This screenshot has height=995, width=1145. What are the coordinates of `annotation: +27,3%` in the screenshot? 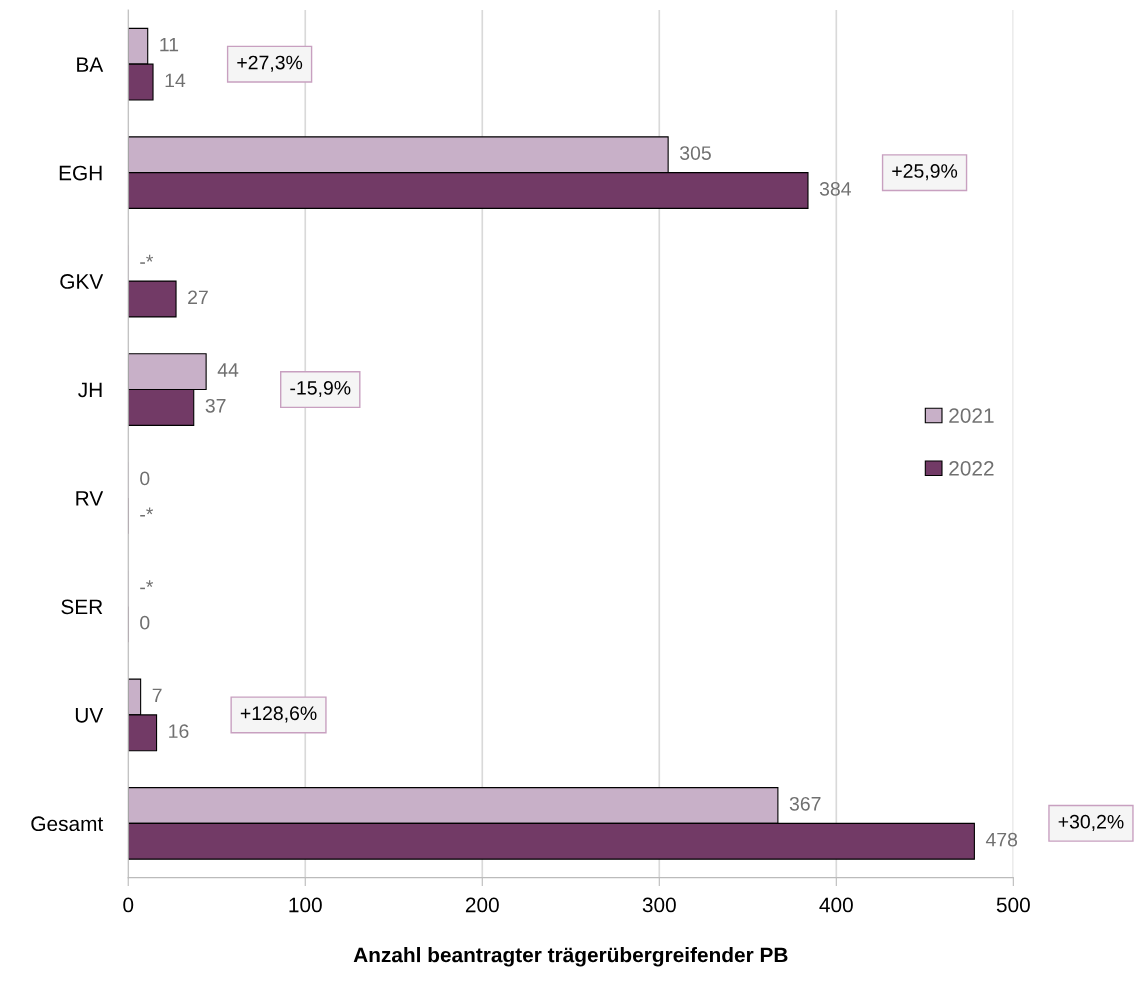 It's located at (270, 63).